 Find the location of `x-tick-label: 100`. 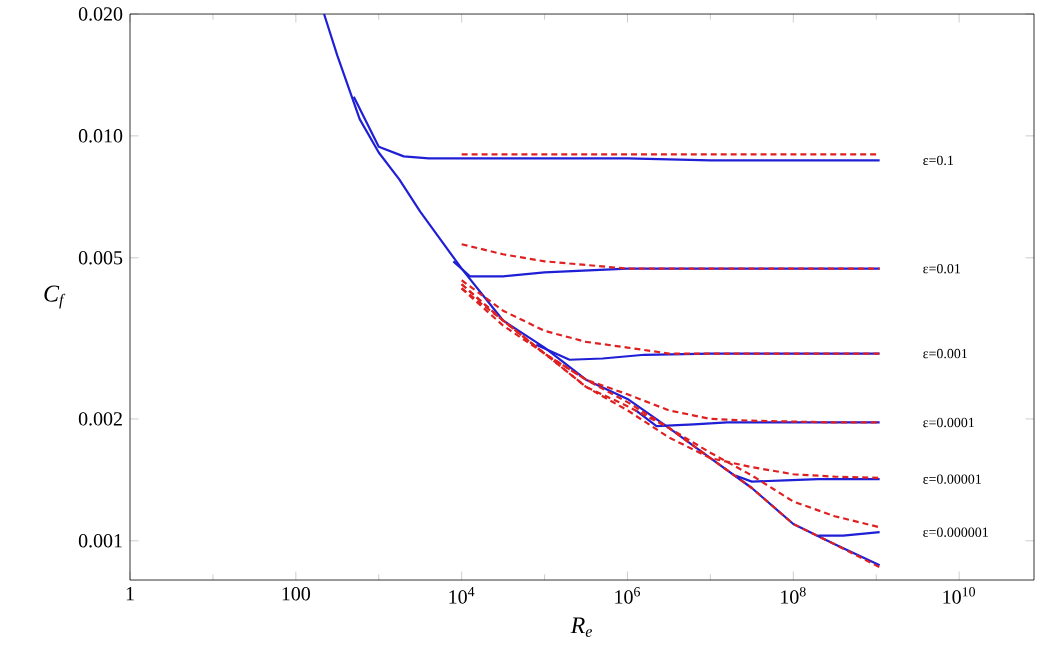

x-tick-label: 100 is located at coordinates (296, 594).